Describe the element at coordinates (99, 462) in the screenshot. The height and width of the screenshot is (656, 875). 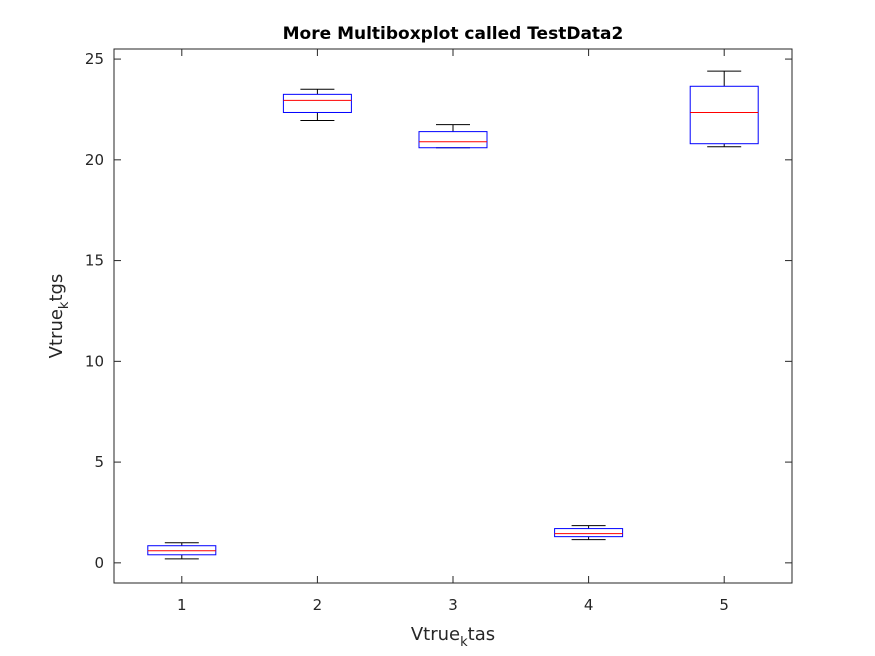
I see `y-tick-label: 5` at that location.